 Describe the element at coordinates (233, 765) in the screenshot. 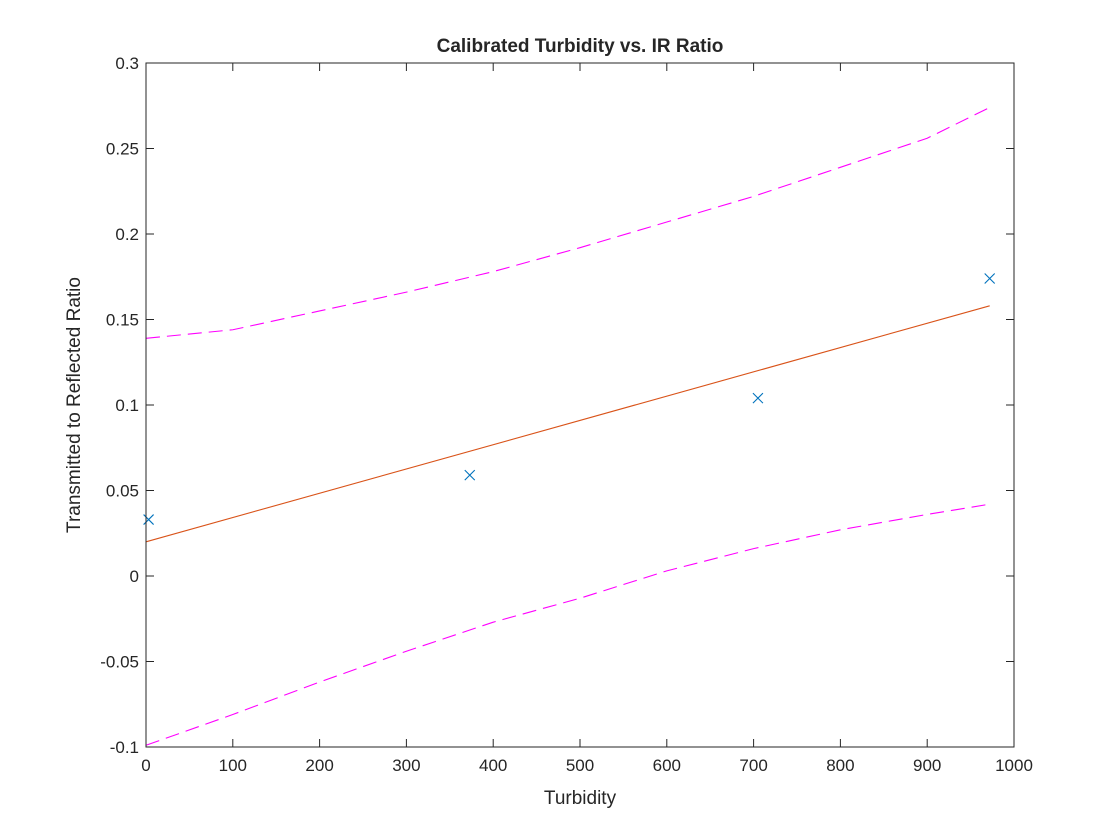

I see `x-tick-label: 100` at that location.